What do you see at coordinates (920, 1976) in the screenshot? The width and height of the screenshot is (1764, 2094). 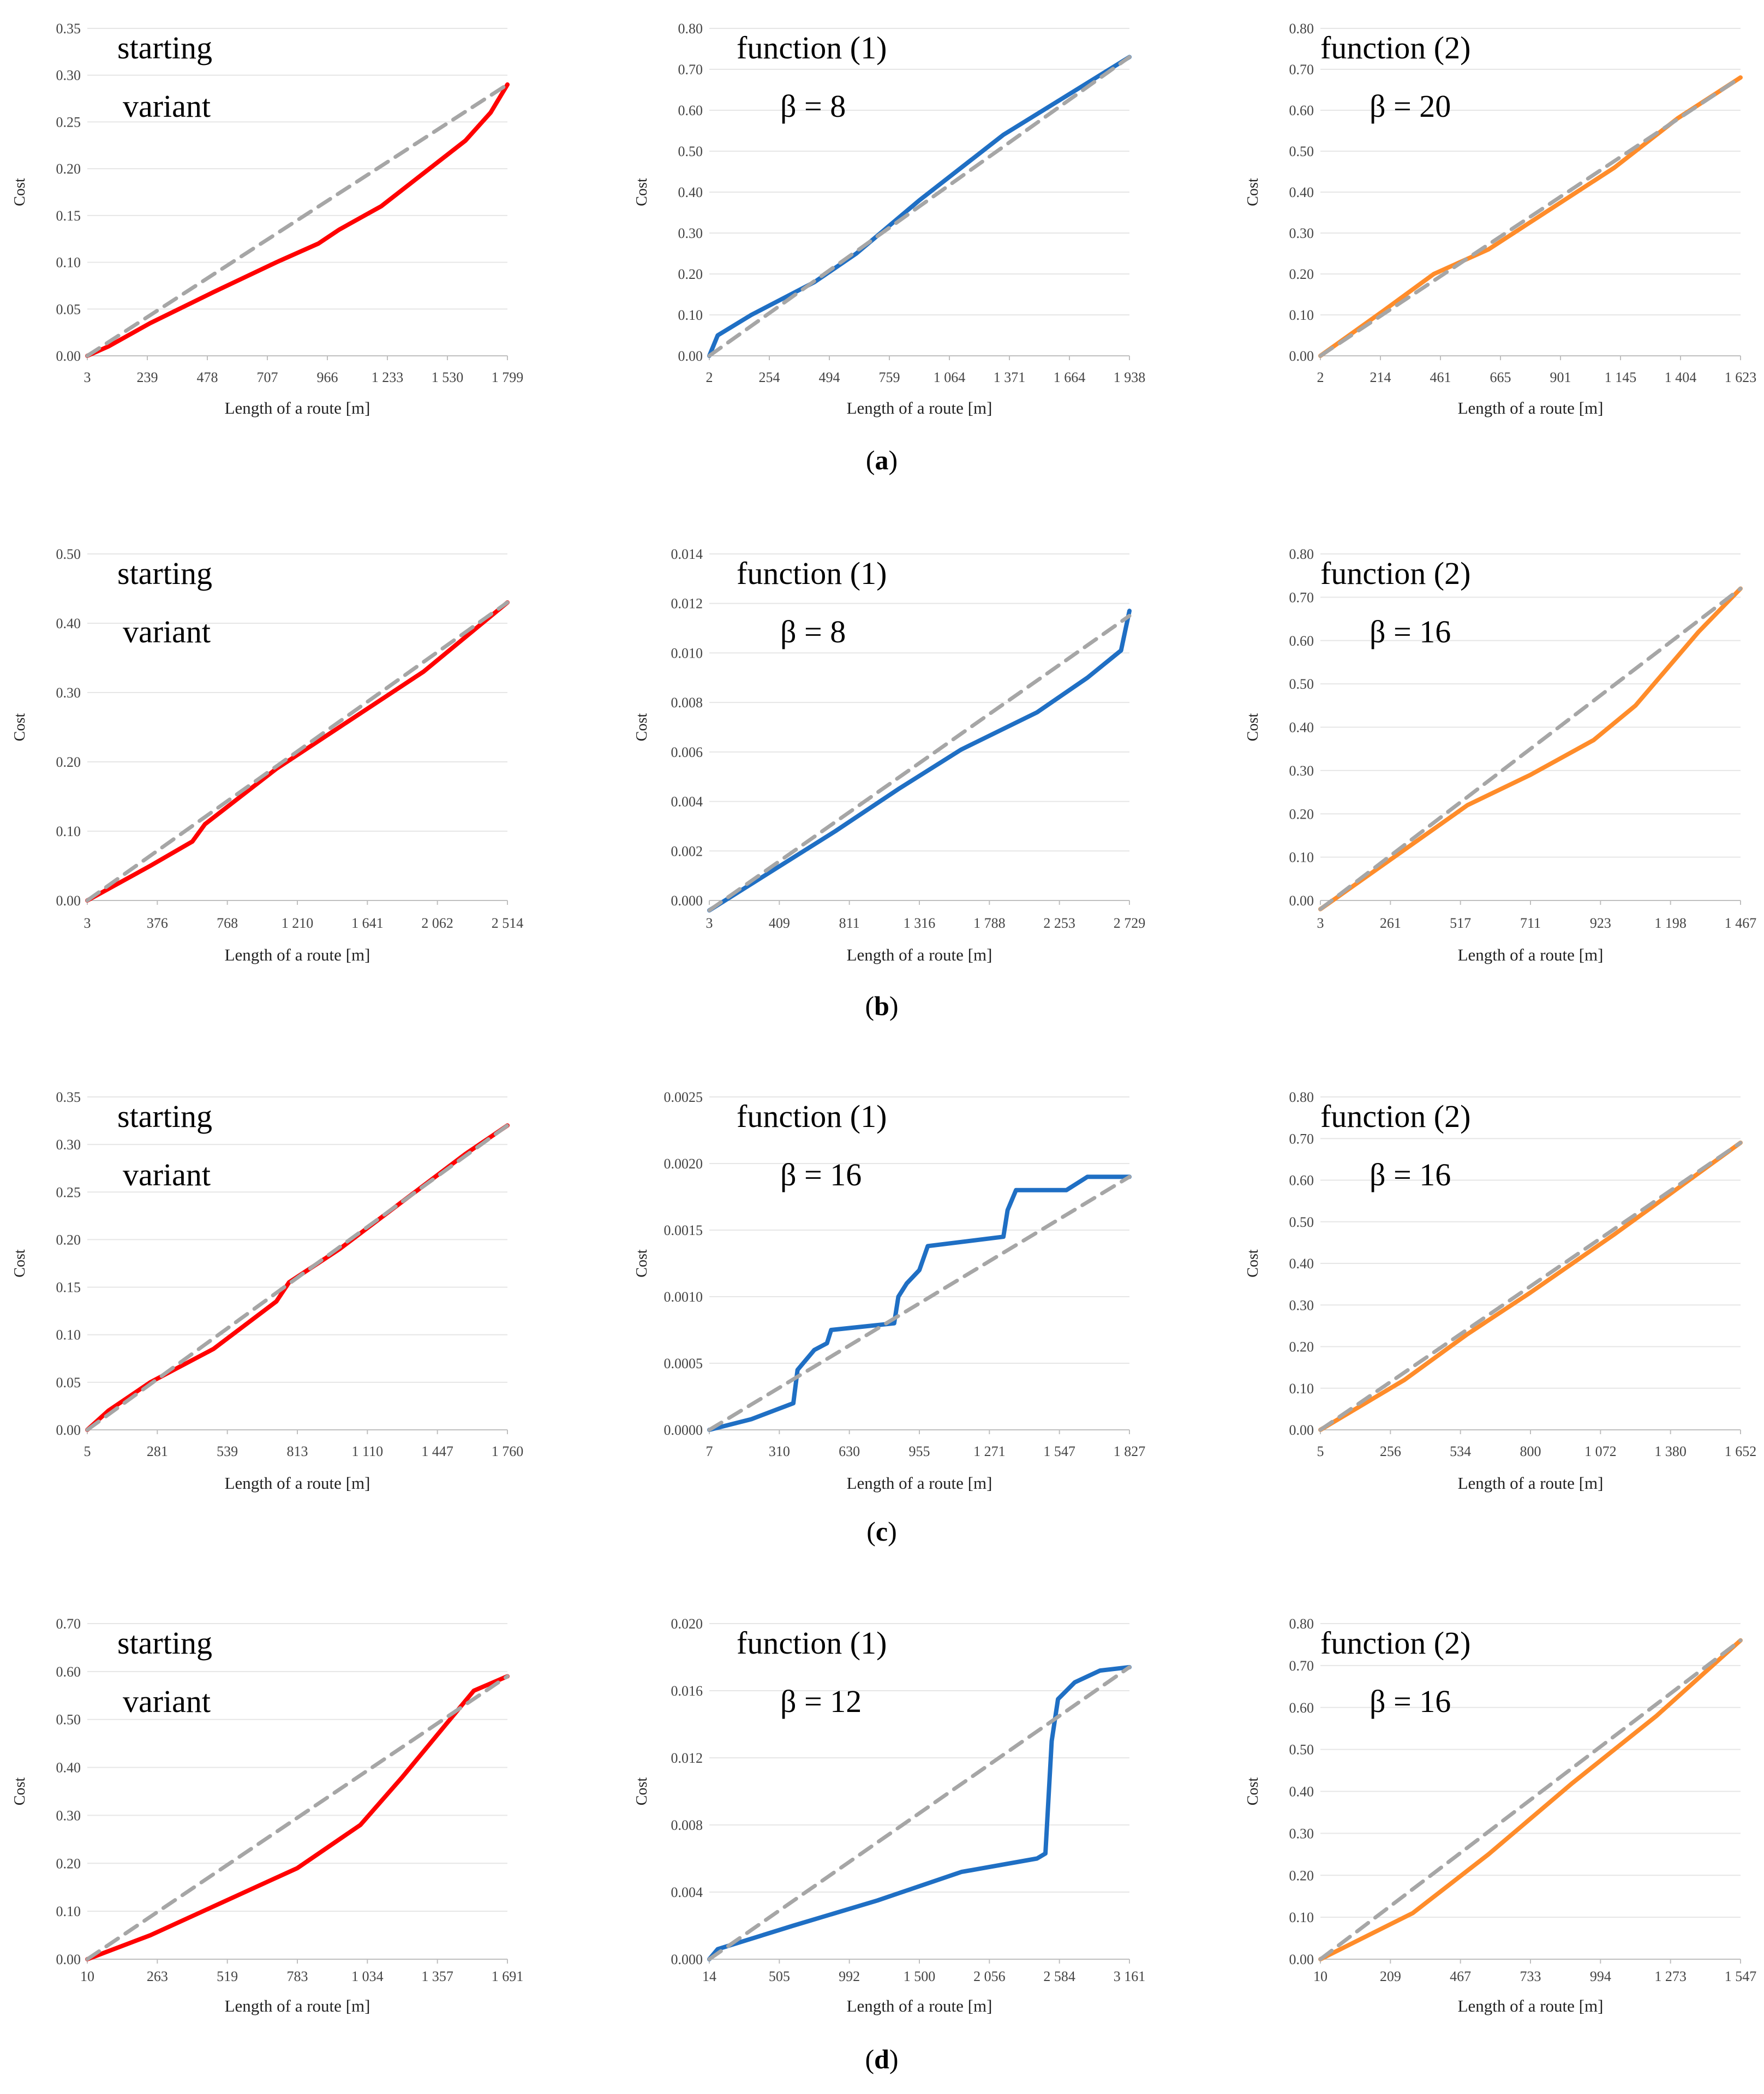 I see `x-tick-label: 1 500` at bounding box center [920, 1976].